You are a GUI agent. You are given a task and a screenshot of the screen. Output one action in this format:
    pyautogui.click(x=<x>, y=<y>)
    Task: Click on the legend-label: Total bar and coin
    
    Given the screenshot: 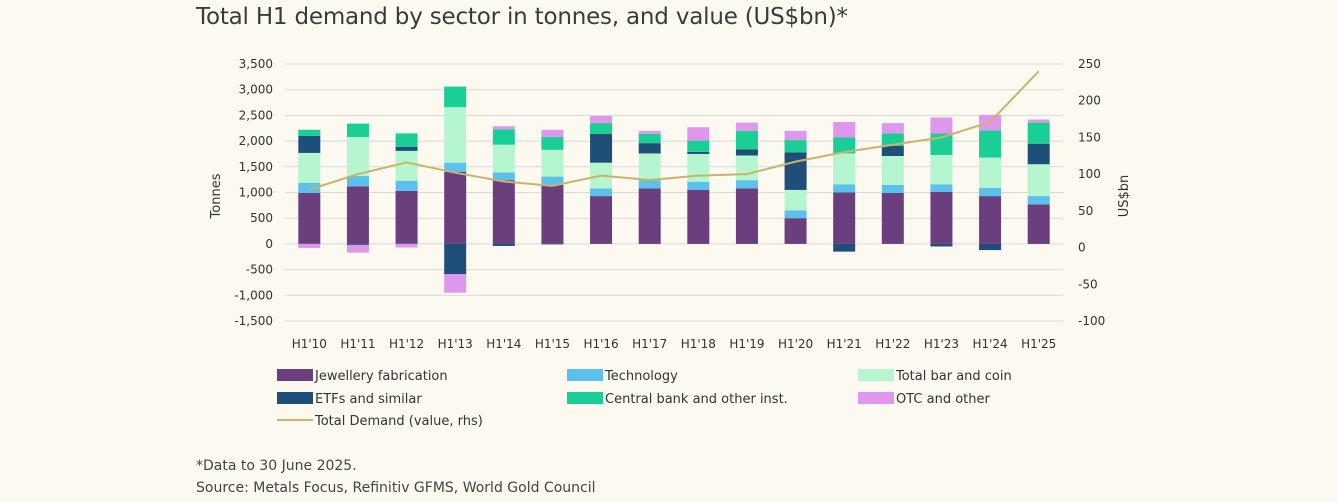 What is the action you would take?
    pyautogui.click(x=953, y=376)
    